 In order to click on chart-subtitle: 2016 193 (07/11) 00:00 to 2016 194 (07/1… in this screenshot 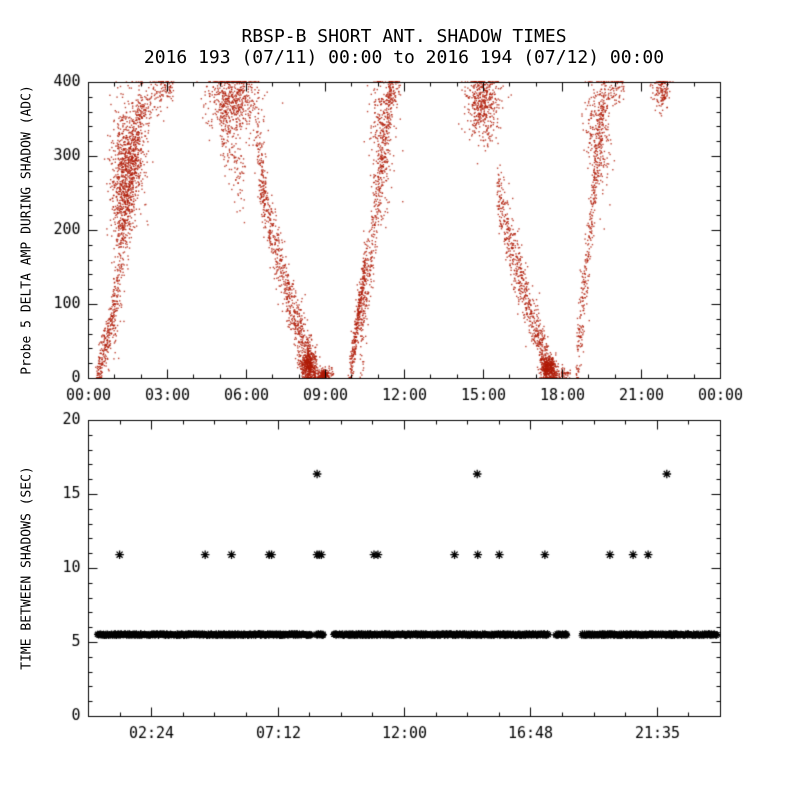, I will do `click(404, 57)`.